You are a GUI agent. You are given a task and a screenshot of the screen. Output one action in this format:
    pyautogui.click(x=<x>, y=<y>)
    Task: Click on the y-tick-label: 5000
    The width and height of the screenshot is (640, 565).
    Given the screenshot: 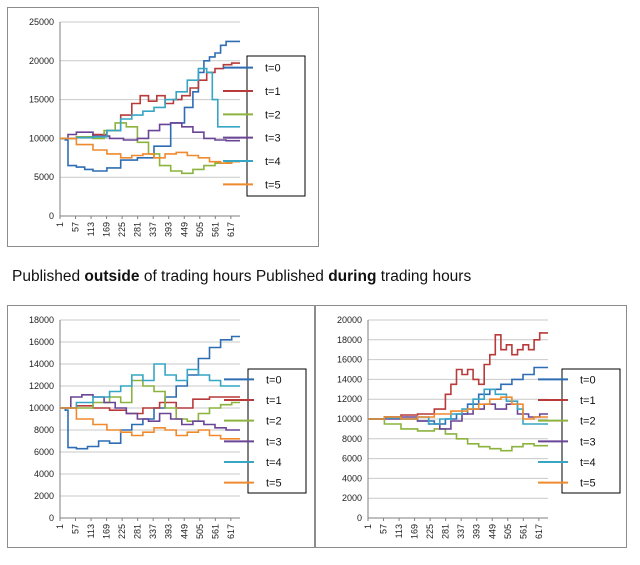 What is the action you would take?
    pyautogui.click(x=44, y=177)
    